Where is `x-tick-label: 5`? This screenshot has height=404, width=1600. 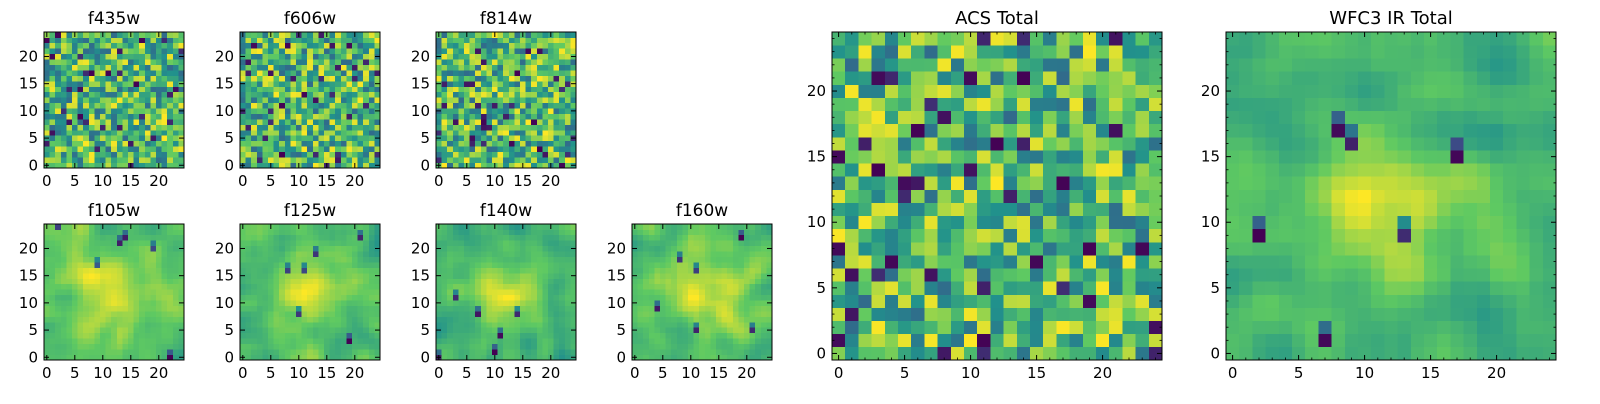 x-tick-label: 5 is located at coordinates (271, 181).